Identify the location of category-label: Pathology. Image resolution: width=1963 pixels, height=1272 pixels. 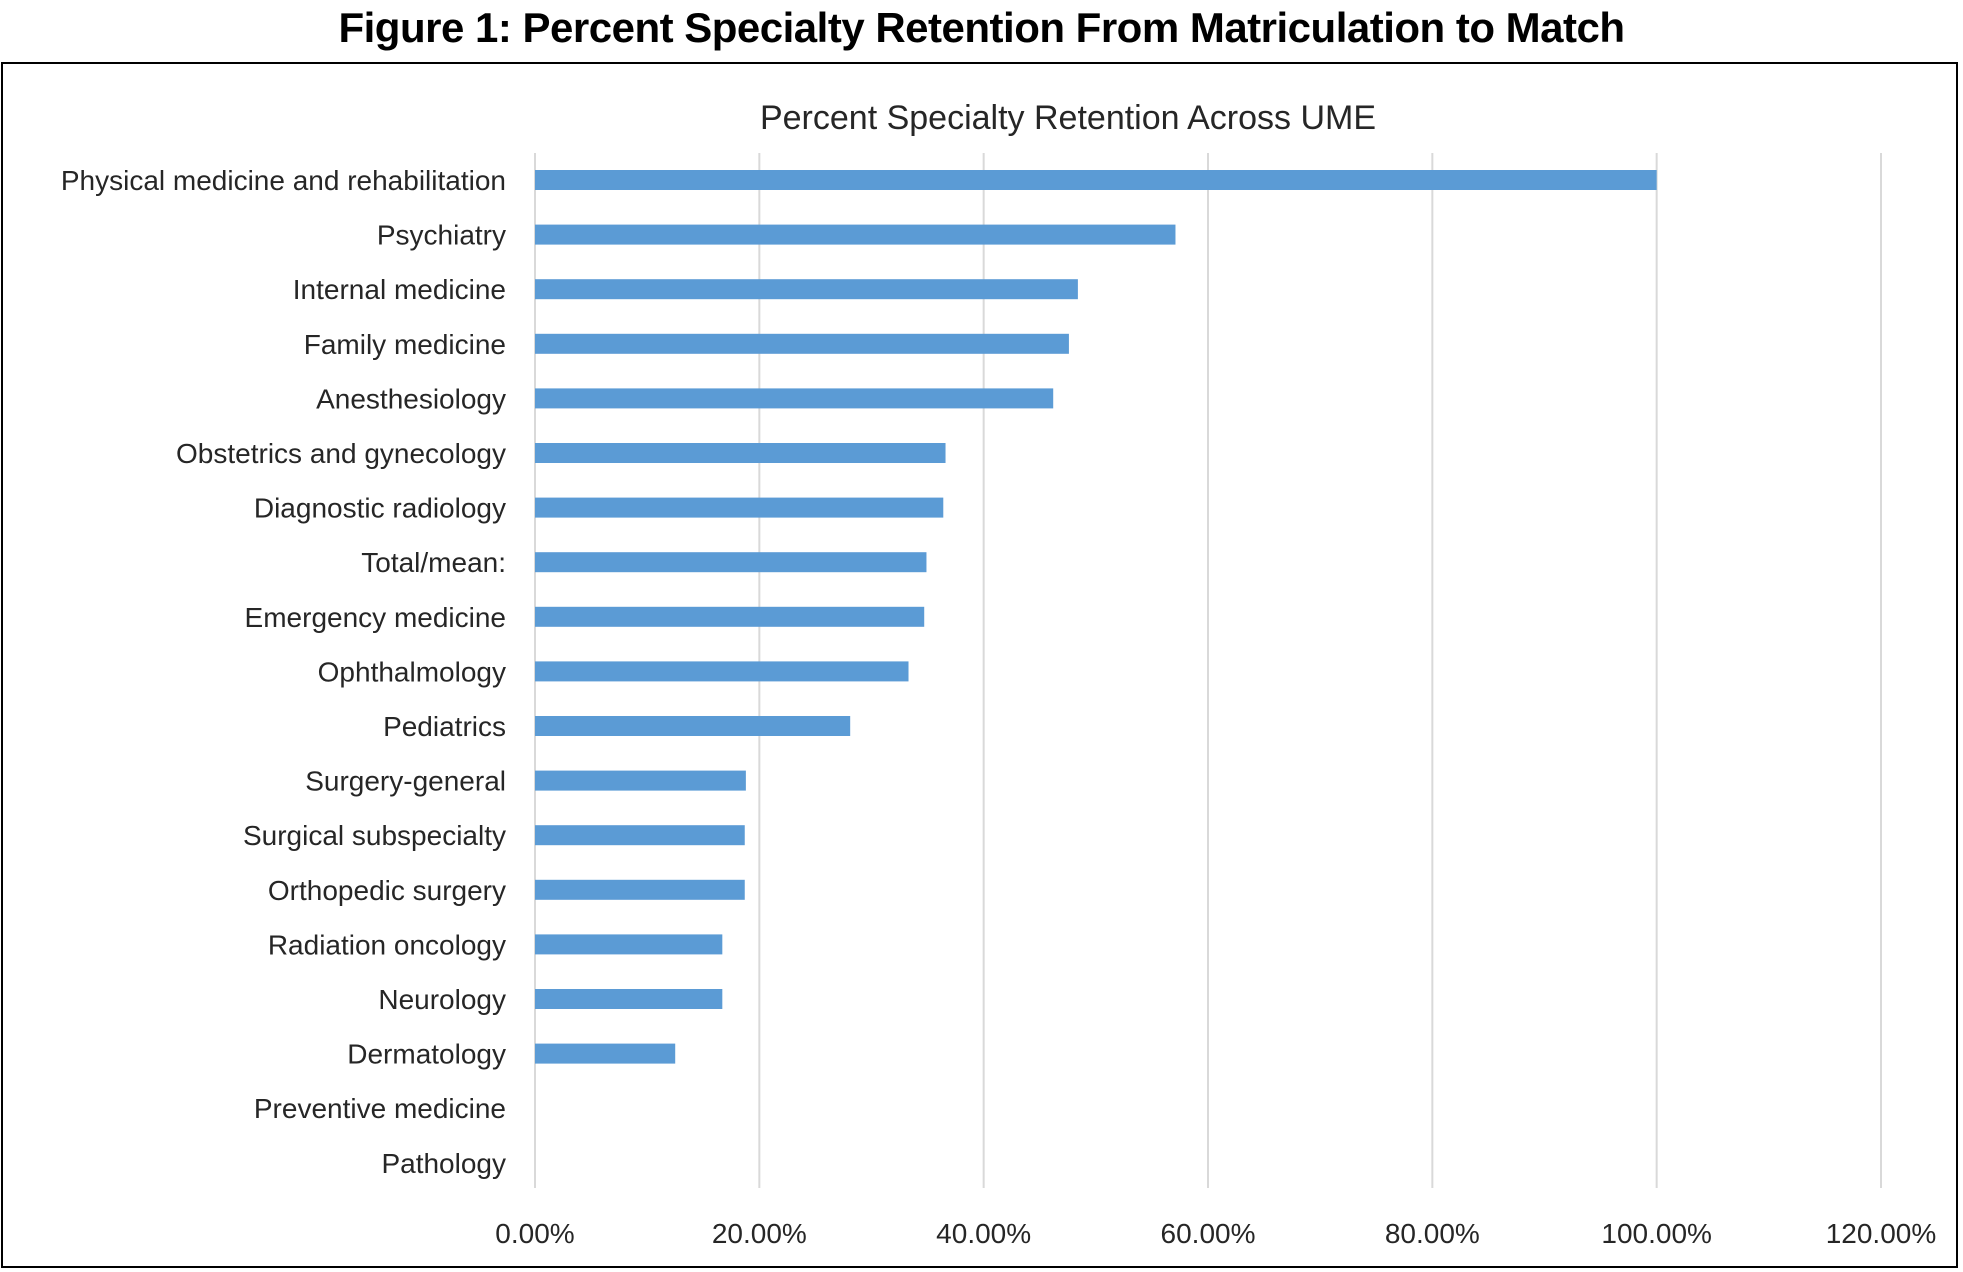
(443, 1163).